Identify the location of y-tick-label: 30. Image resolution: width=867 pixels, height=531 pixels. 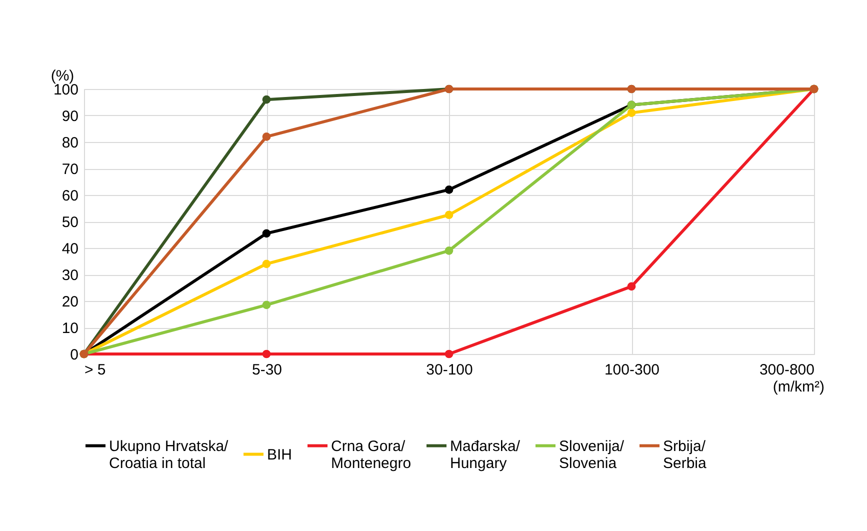
(70, 275).